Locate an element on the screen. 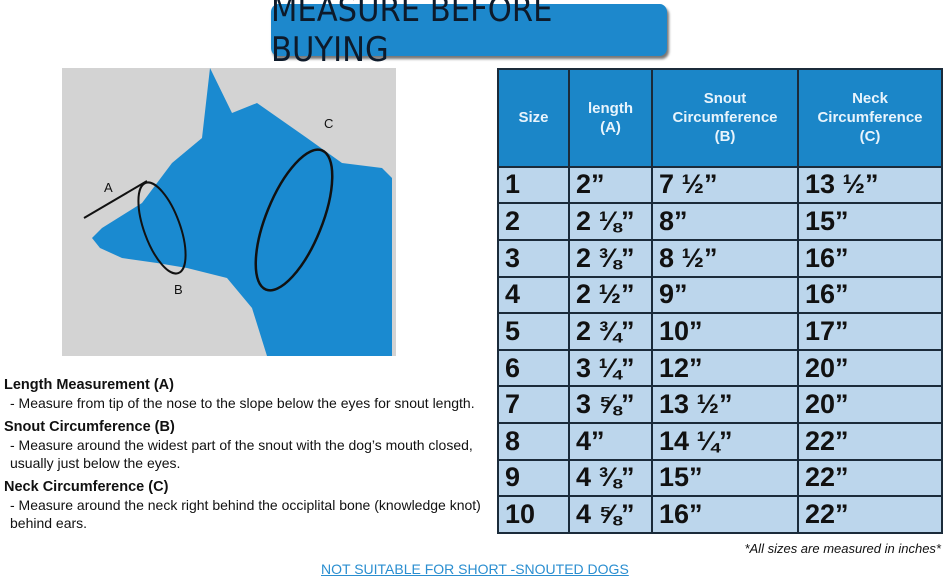 This screenshot has width=945, height=583. note-title: Length Measurement (A) is located at coordinates (89, 385).